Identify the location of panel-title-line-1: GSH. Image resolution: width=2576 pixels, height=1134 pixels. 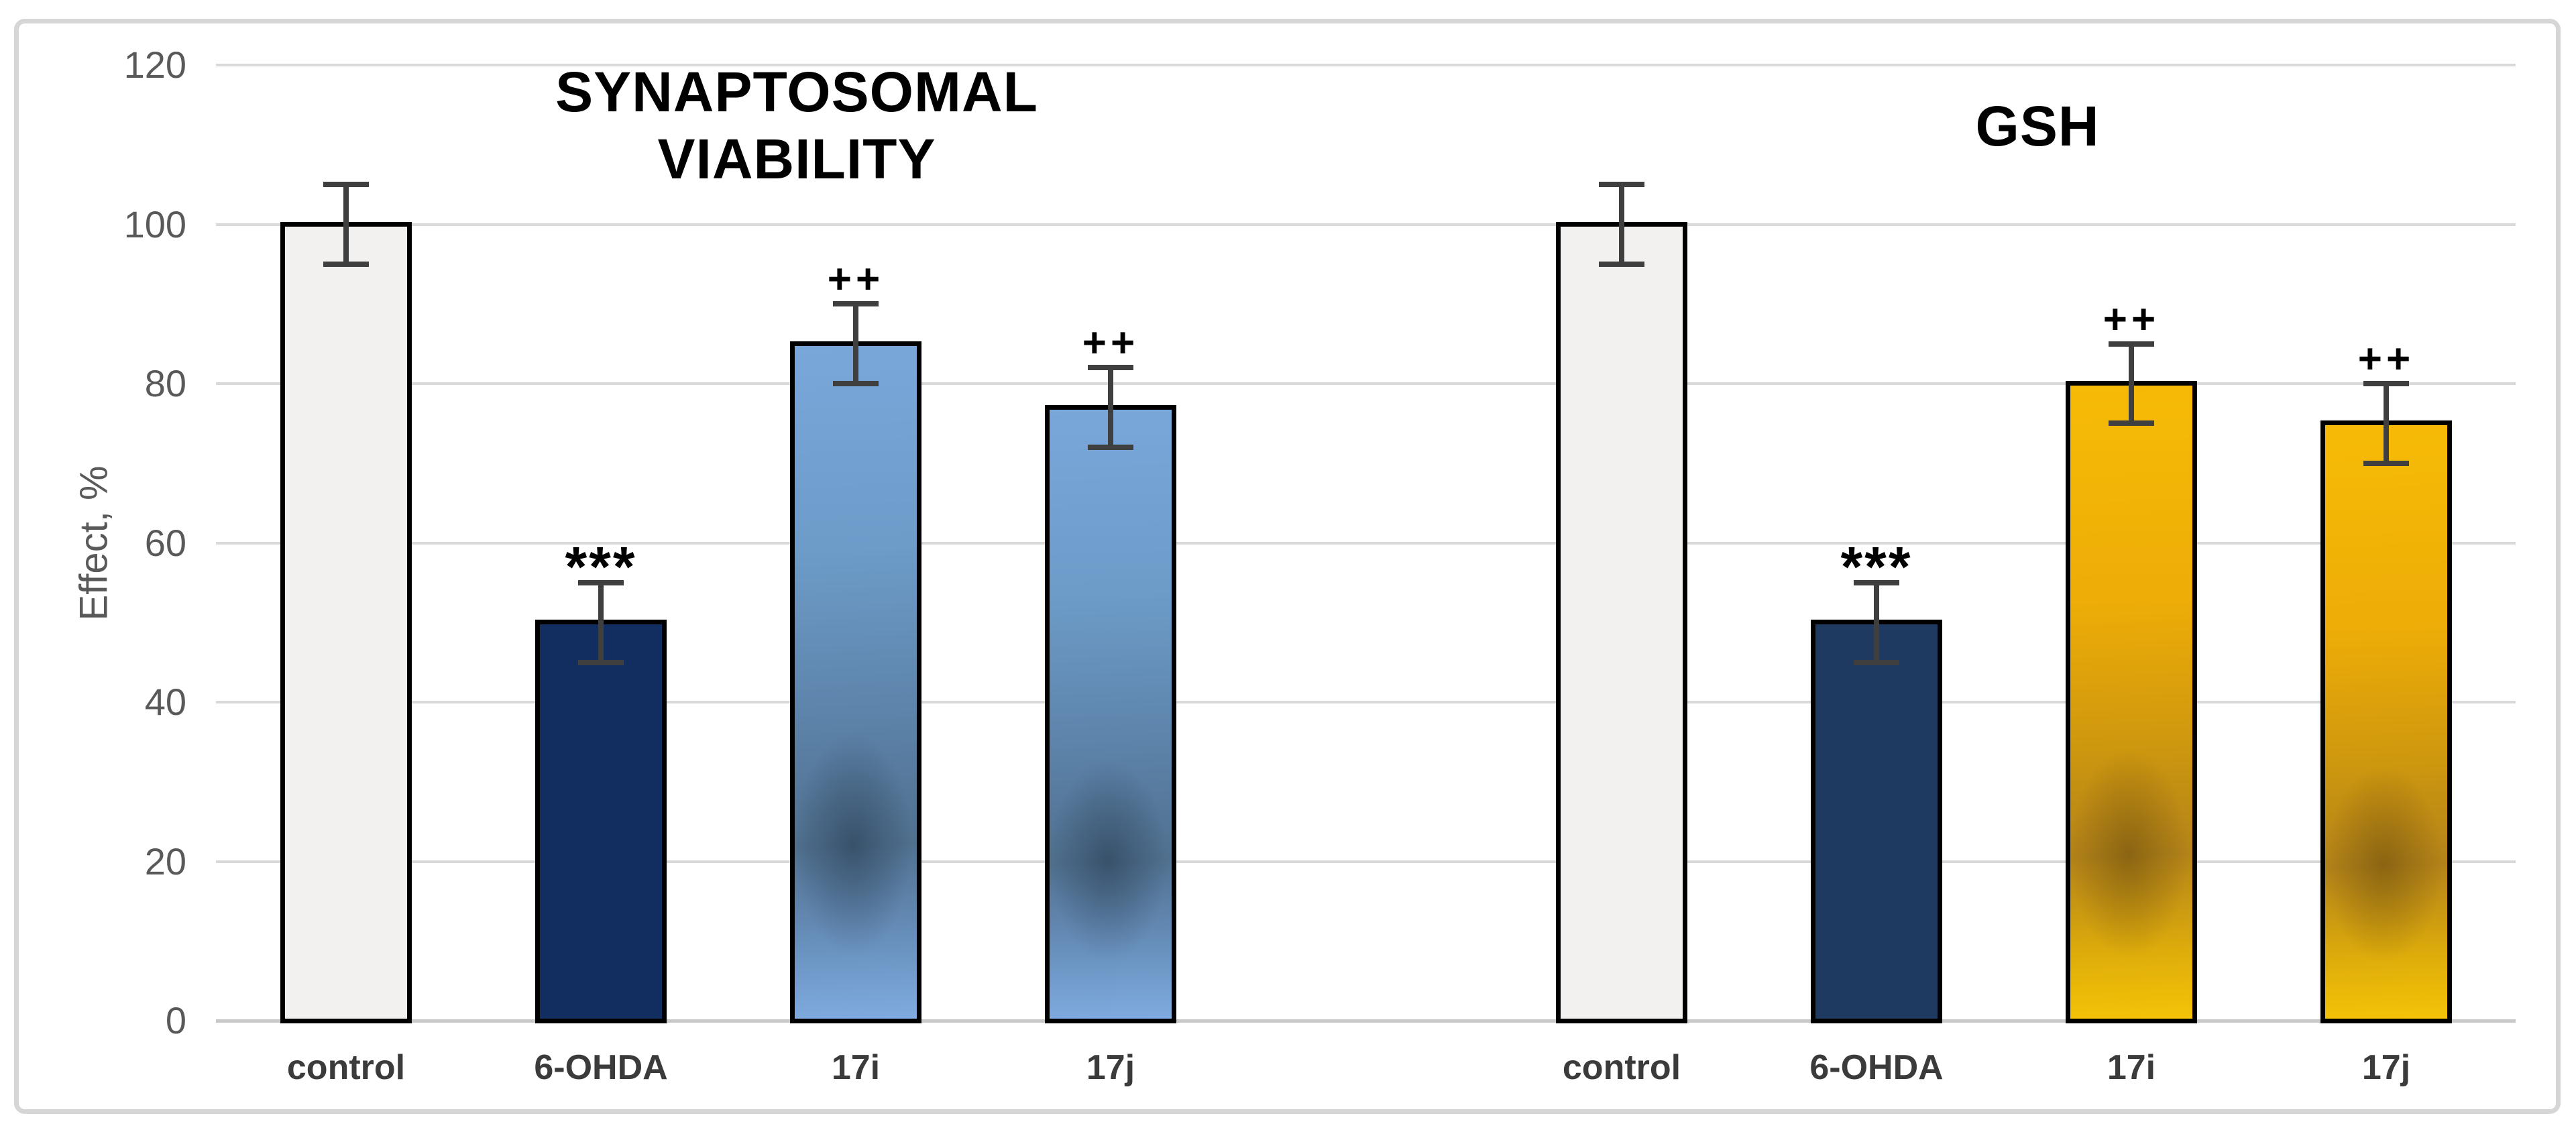
(2037, 127).